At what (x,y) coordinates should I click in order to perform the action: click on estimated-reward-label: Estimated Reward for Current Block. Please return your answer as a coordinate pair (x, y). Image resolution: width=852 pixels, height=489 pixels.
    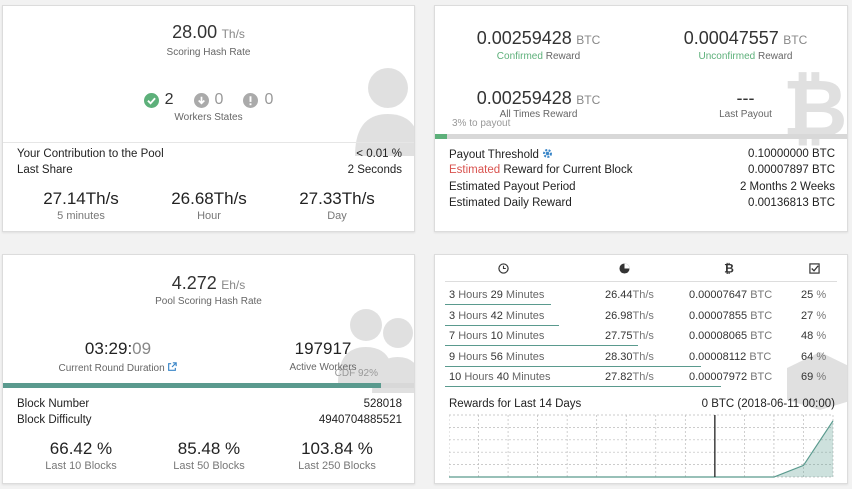
    Looking at the image, I should click on (540, 170).